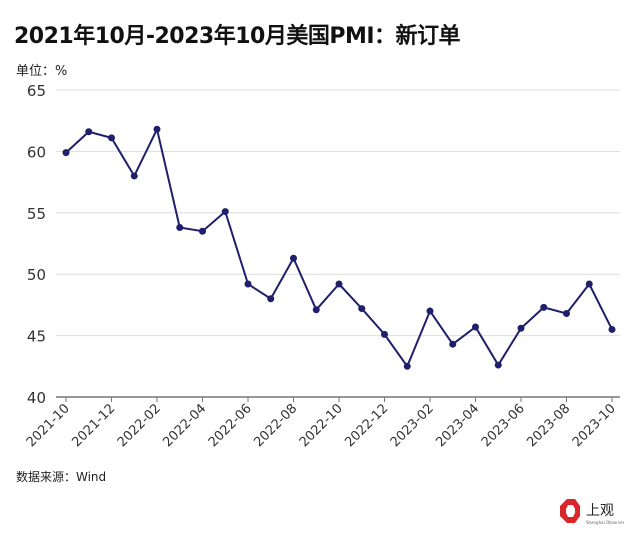 The width and height of the screenshot is (640, 544). What do you see at coordinates (366, 425) in the screenshot?
I see `x-tick-label: 2022-12` at bounding box center [366, 425].